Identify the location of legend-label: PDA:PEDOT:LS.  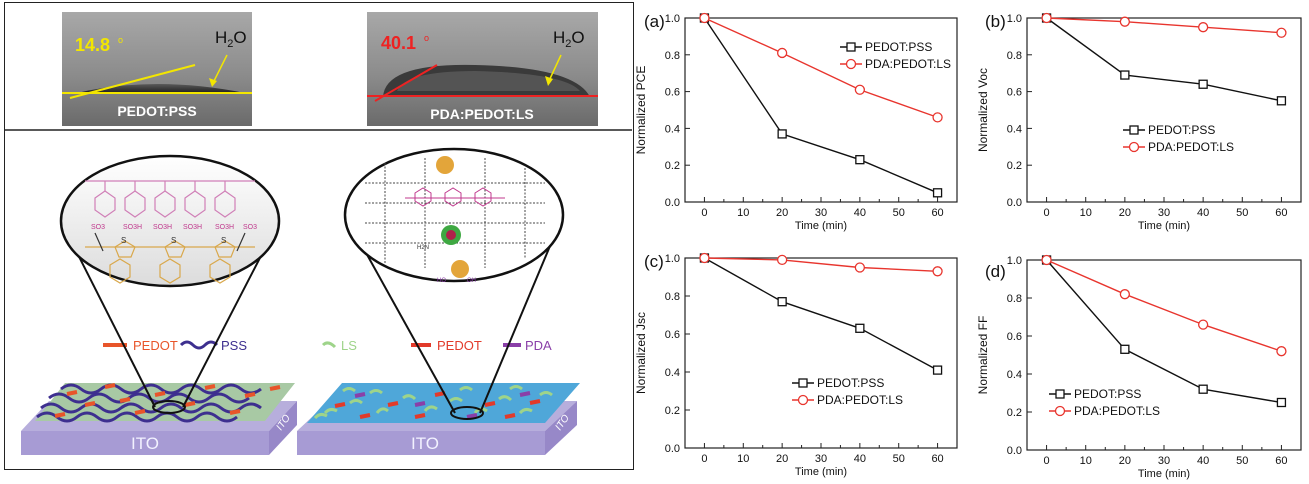
(860, 400).